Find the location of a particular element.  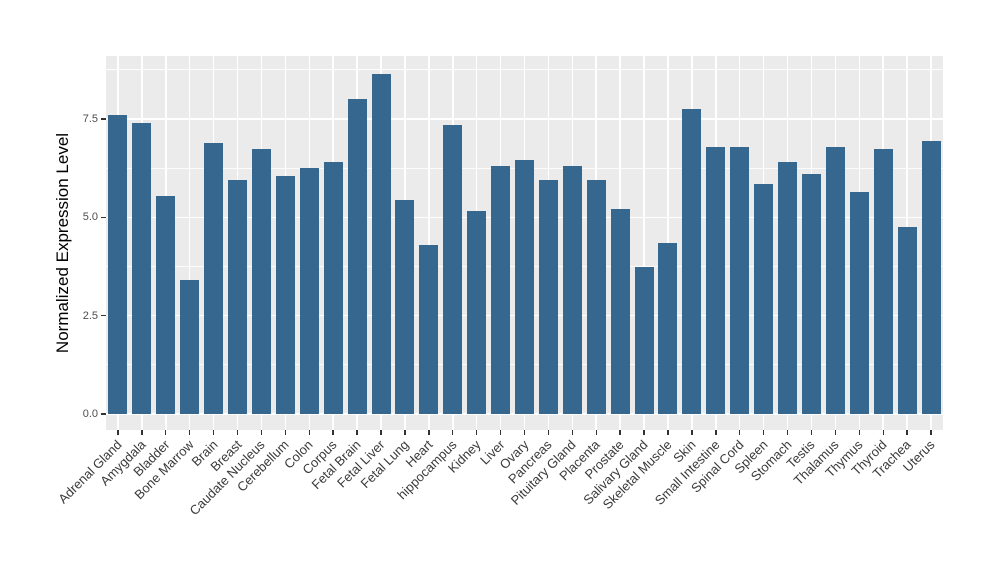

y-tick-label: 2.5 is located at coordinates (90, 315).